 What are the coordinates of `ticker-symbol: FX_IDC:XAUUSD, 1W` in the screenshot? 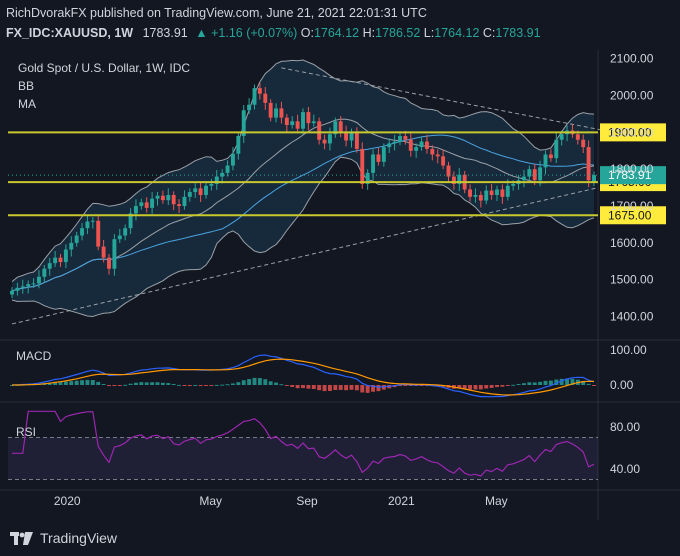 It's located at (70, 33).